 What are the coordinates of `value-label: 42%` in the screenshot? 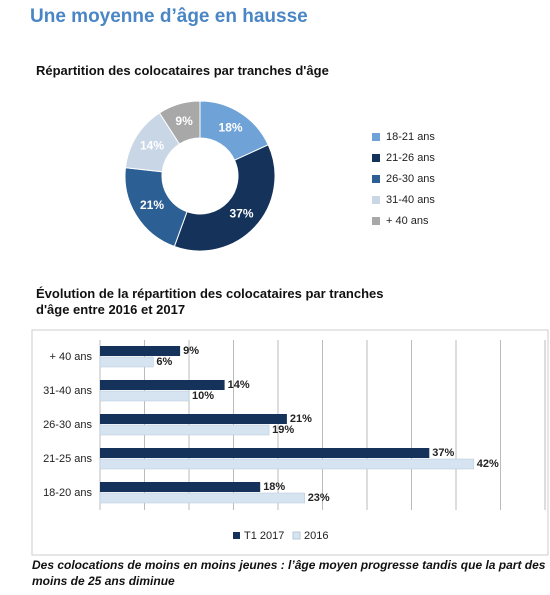 It's located at (488, 464).